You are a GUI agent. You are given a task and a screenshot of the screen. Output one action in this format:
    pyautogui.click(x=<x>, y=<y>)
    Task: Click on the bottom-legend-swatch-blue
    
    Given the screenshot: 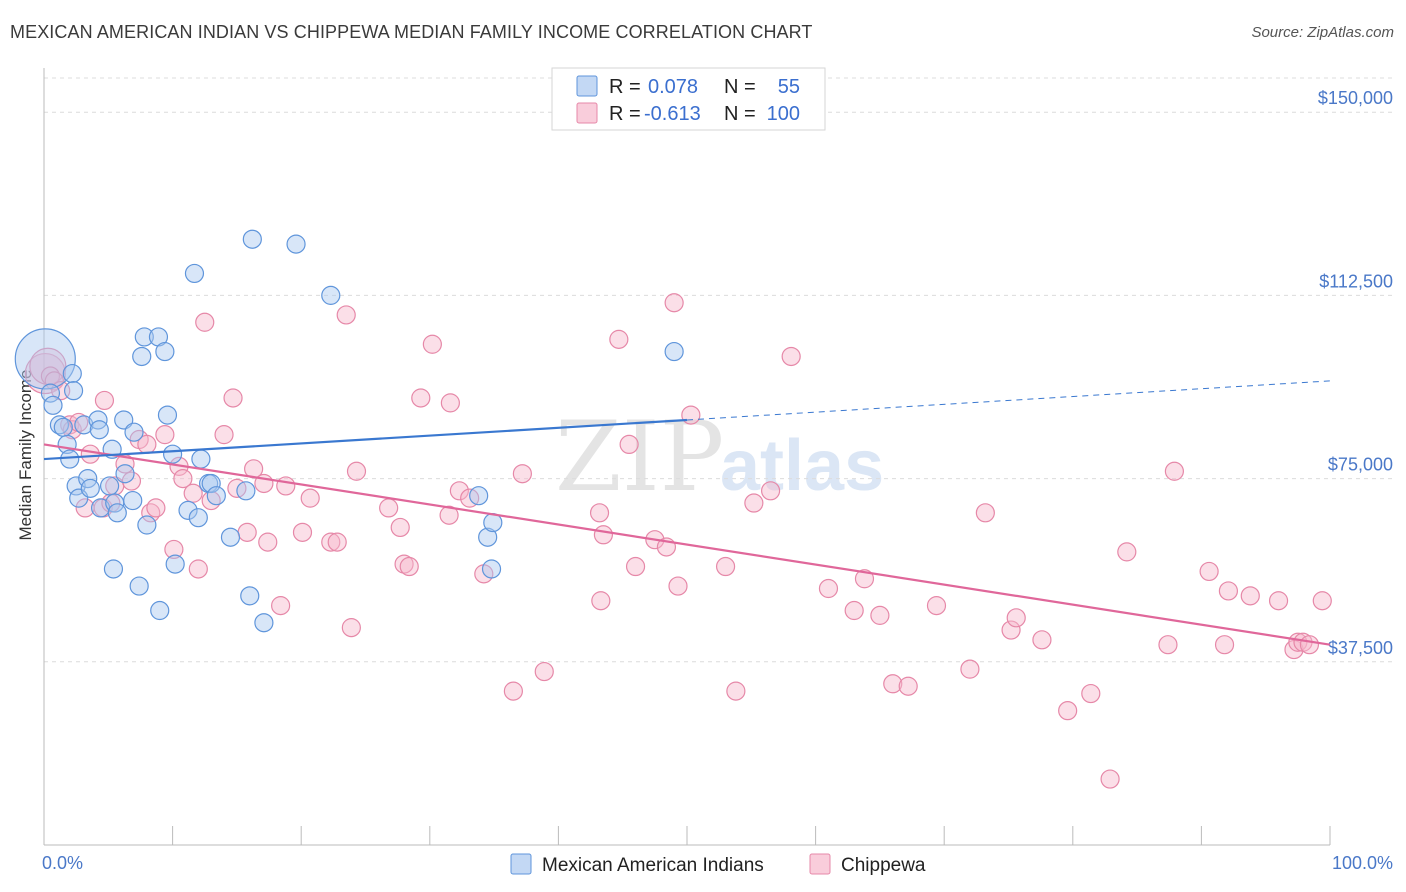 What is the action you would take?
    pyautogui.click(x=521, y=864)
    